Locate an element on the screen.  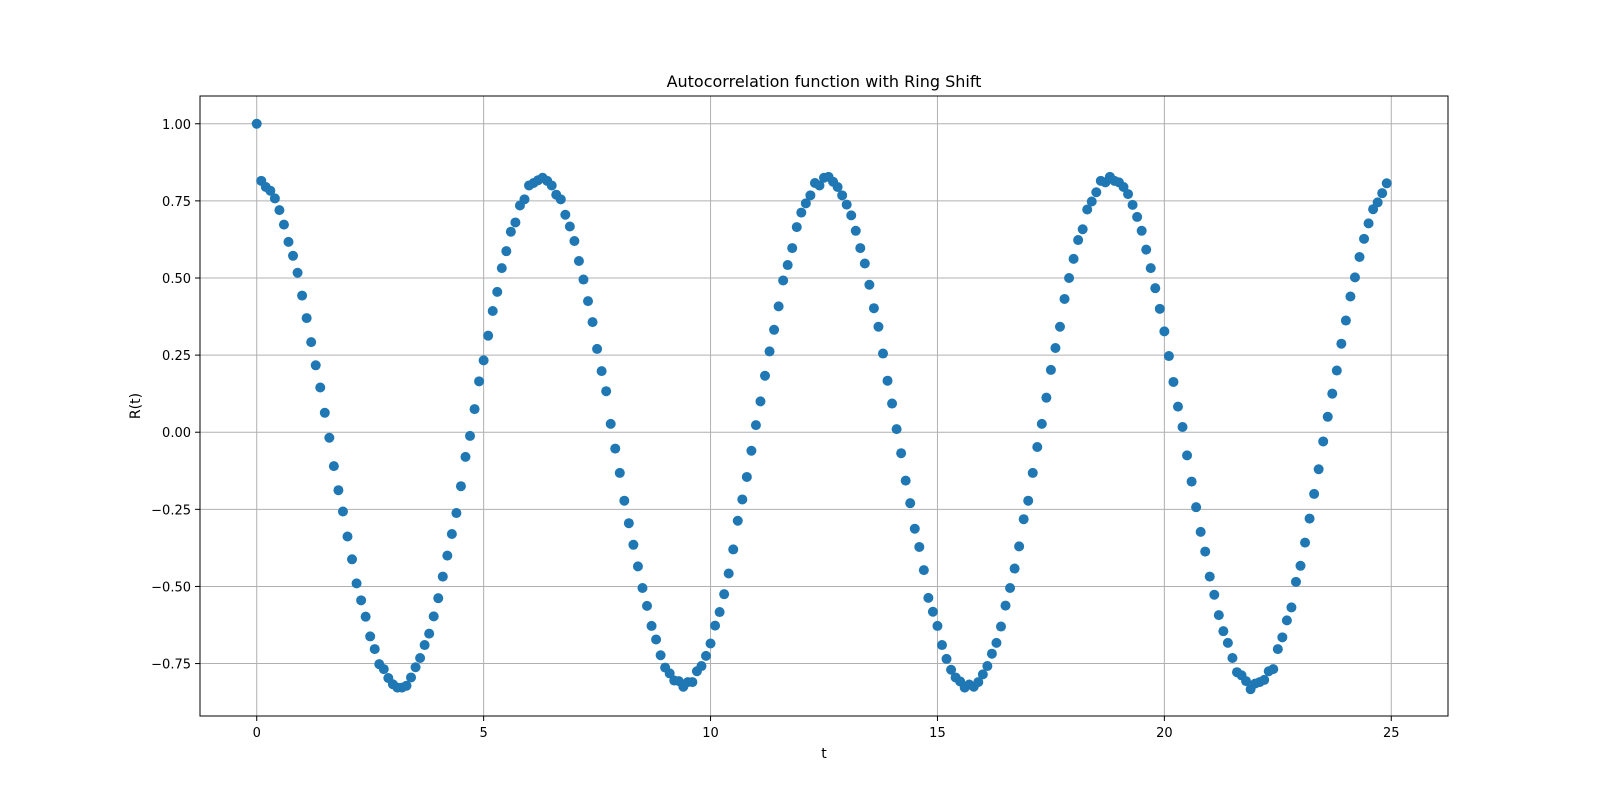
x-axis-label: t is located at coordinates (824, 754).